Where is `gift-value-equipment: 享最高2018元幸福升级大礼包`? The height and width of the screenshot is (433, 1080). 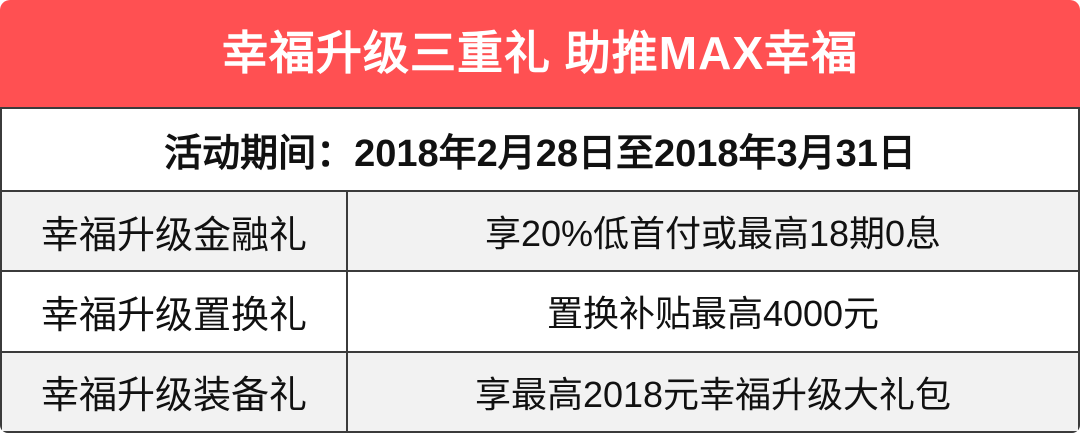
gift-value-equipment: 享最高2018元幸福升级大礼包 is located at coordinates (713, 394).